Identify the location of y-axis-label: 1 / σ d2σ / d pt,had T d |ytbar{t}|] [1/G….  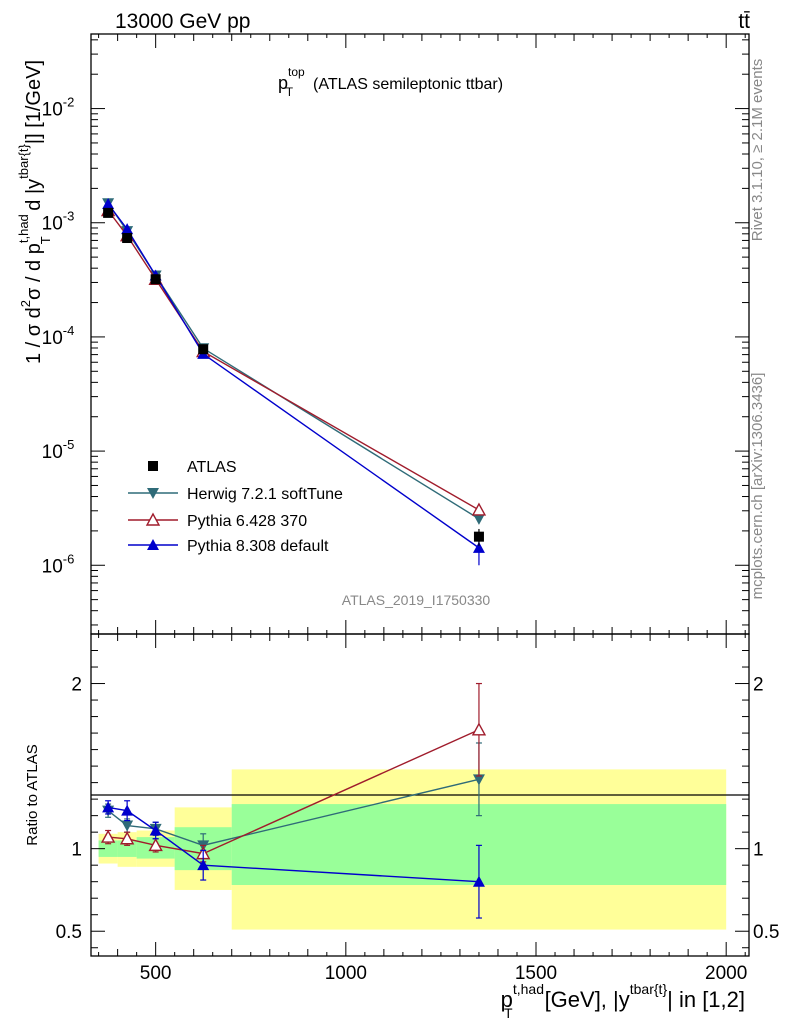
(34, 212).